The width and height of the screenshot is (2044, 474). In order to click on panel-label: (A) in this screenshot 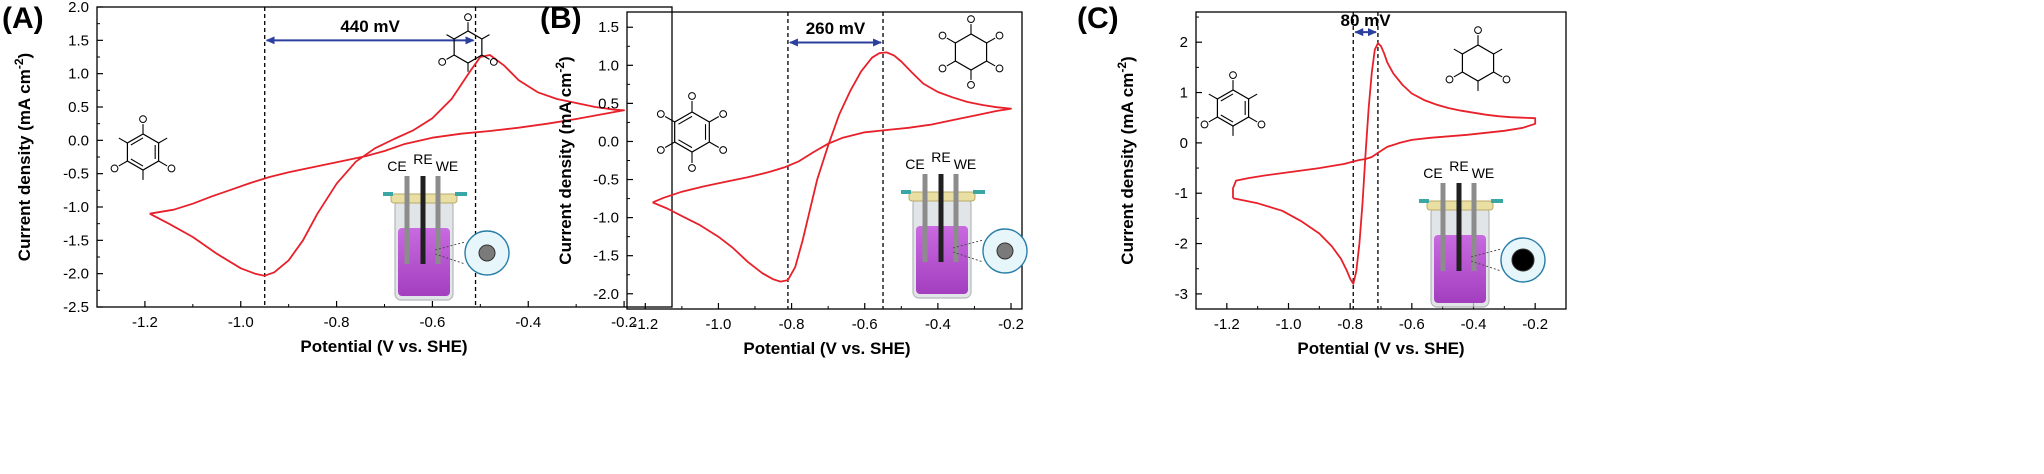, I will do `click(23, 18)`.